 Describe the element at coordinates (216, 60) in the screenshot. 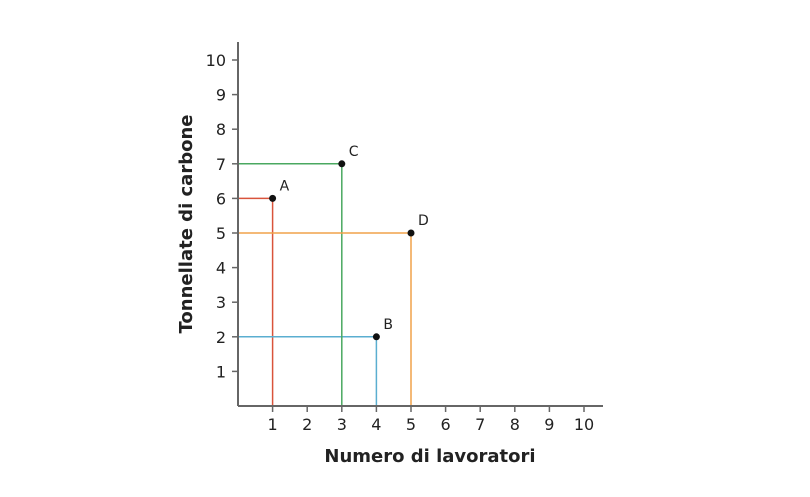

I see `y-tick-label: 10` at that location.